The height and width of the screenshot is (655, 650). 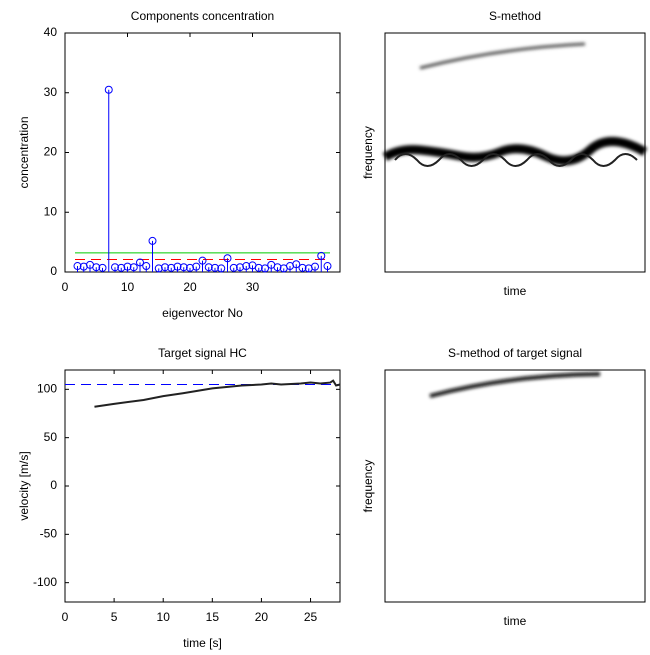 What do you see at coordinates (49, 534) in the screenshot?
I see `y-tick-label: -50` at bounding box center [49, 534].